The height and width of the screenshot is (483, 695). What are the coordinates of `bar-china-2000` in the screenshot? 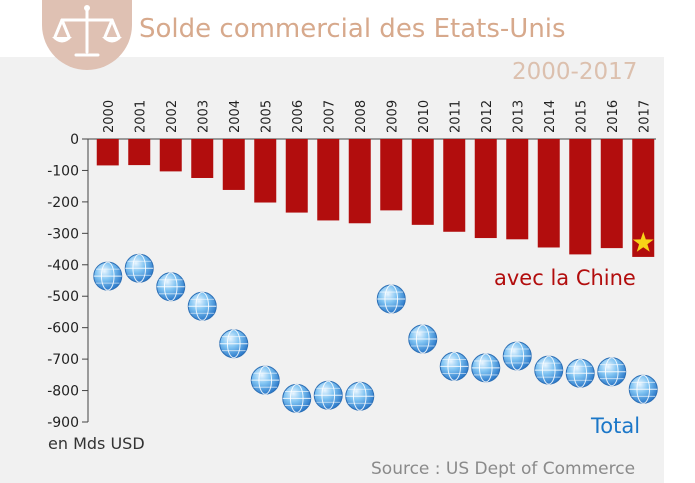 It's located at (107, 152).